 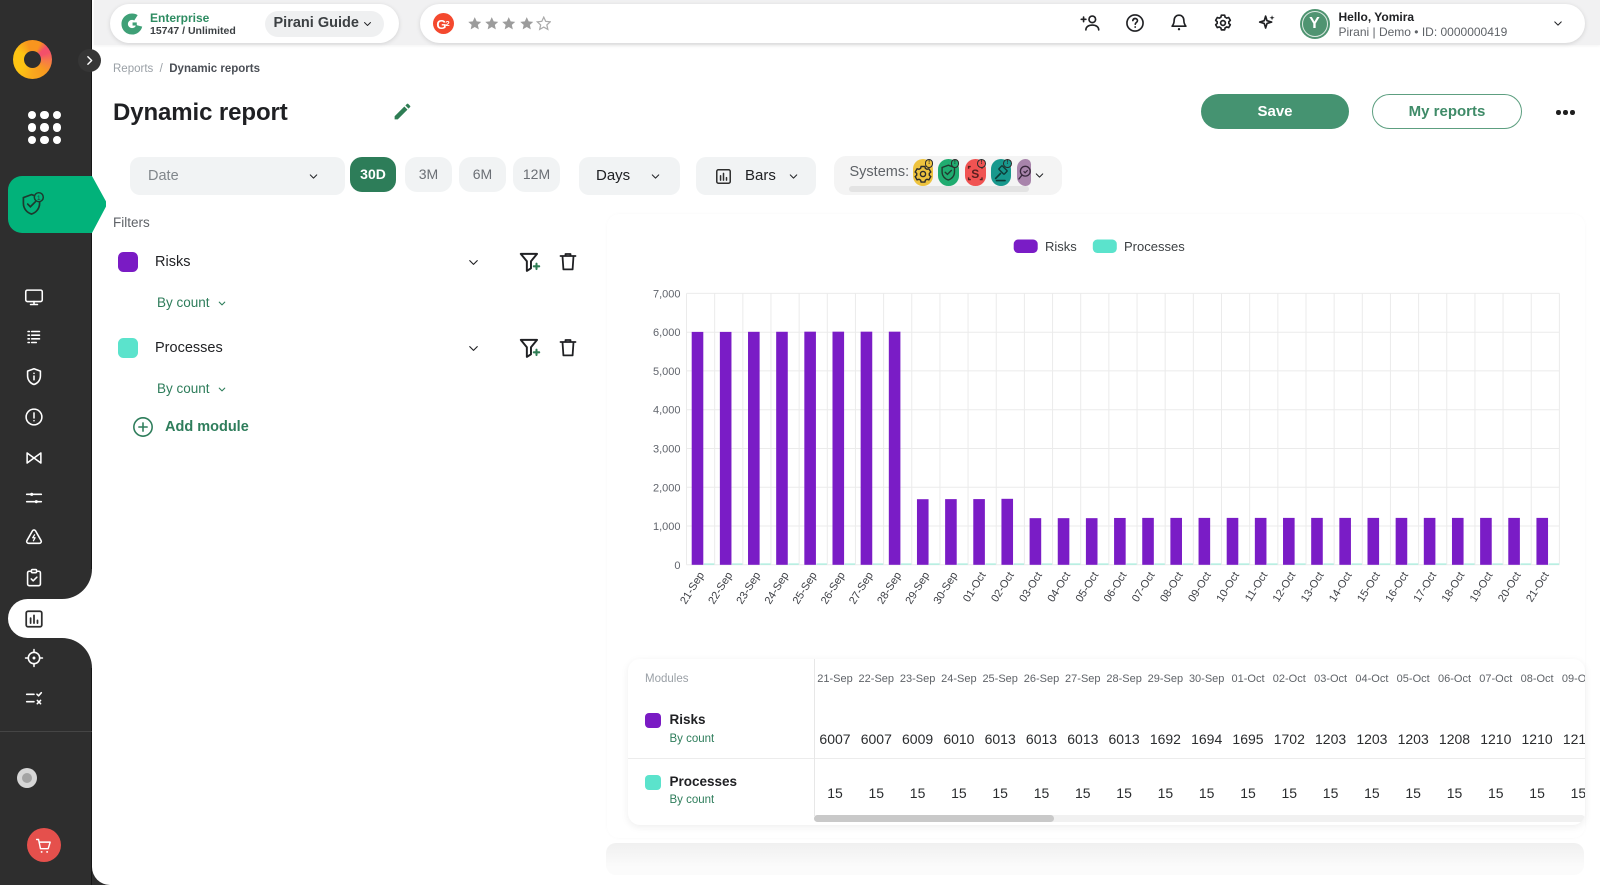 I want to click on svg-text: 03-Oct, so click(x=1031, y=587).